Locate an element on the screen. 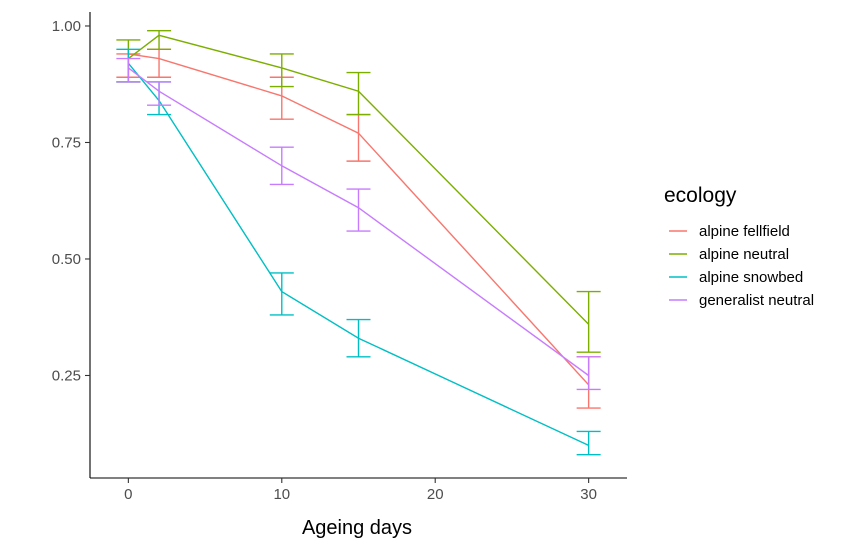 Image resolution: width=866 pixels, height=550 pixels. y-tick-label: 1.00 is located at coordinates (66, 26).